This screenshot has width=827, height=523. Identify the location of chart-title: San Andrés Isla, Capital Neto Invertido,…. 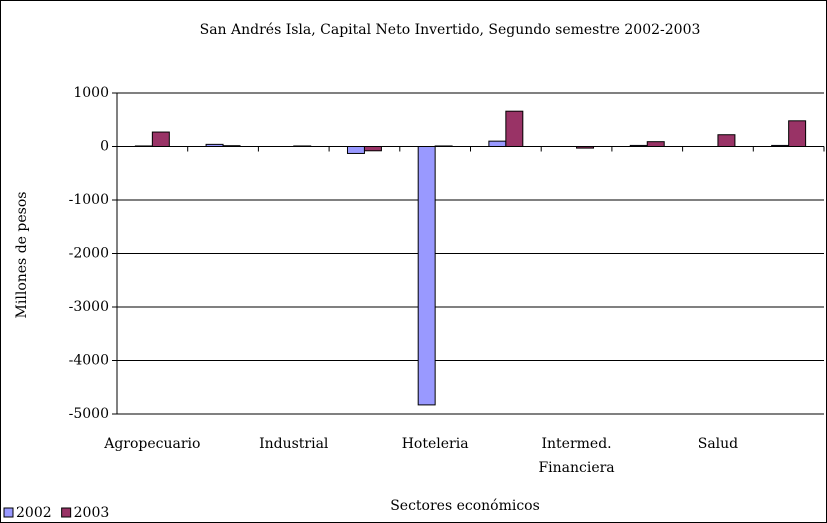
(450, 30).